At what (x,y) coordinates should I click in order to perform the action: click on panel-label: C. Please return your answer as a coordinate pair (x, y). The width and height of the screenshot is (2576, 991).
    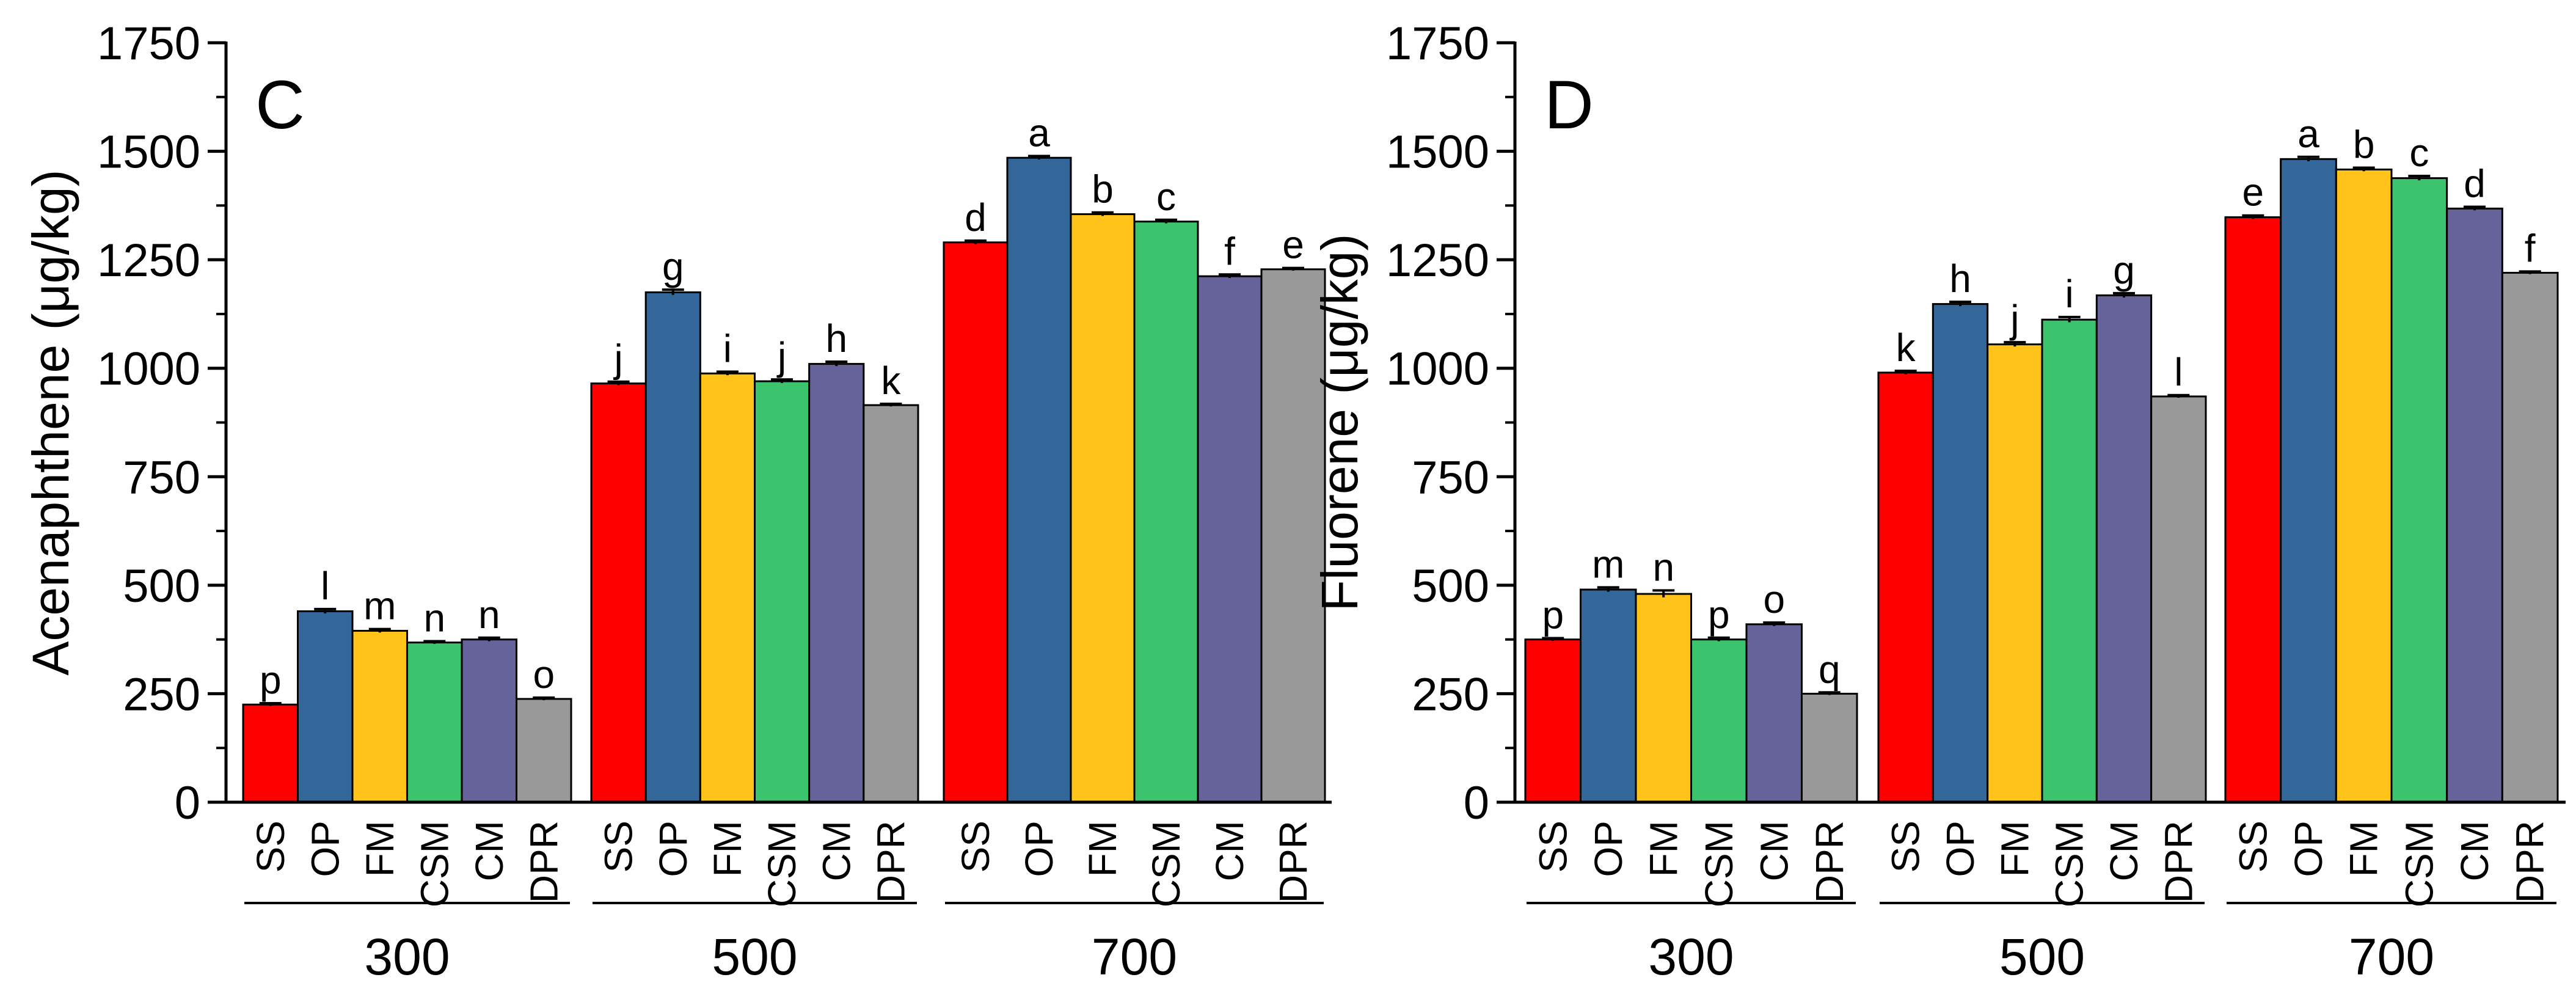
    Looking at the image, I should click on (280, 105).